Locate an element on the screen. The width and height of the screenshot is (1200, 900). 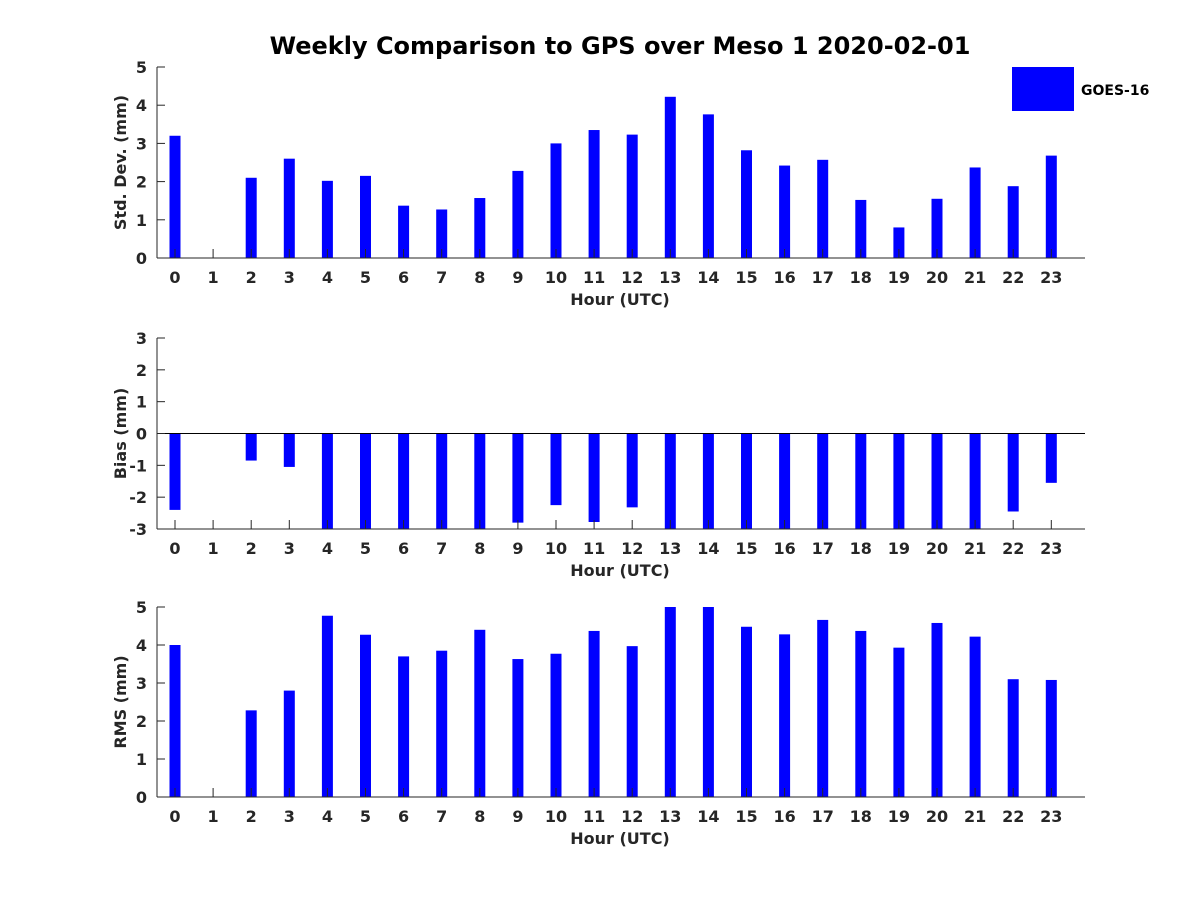
x-tick-label: 22 is located at coordinates (1013, 277).